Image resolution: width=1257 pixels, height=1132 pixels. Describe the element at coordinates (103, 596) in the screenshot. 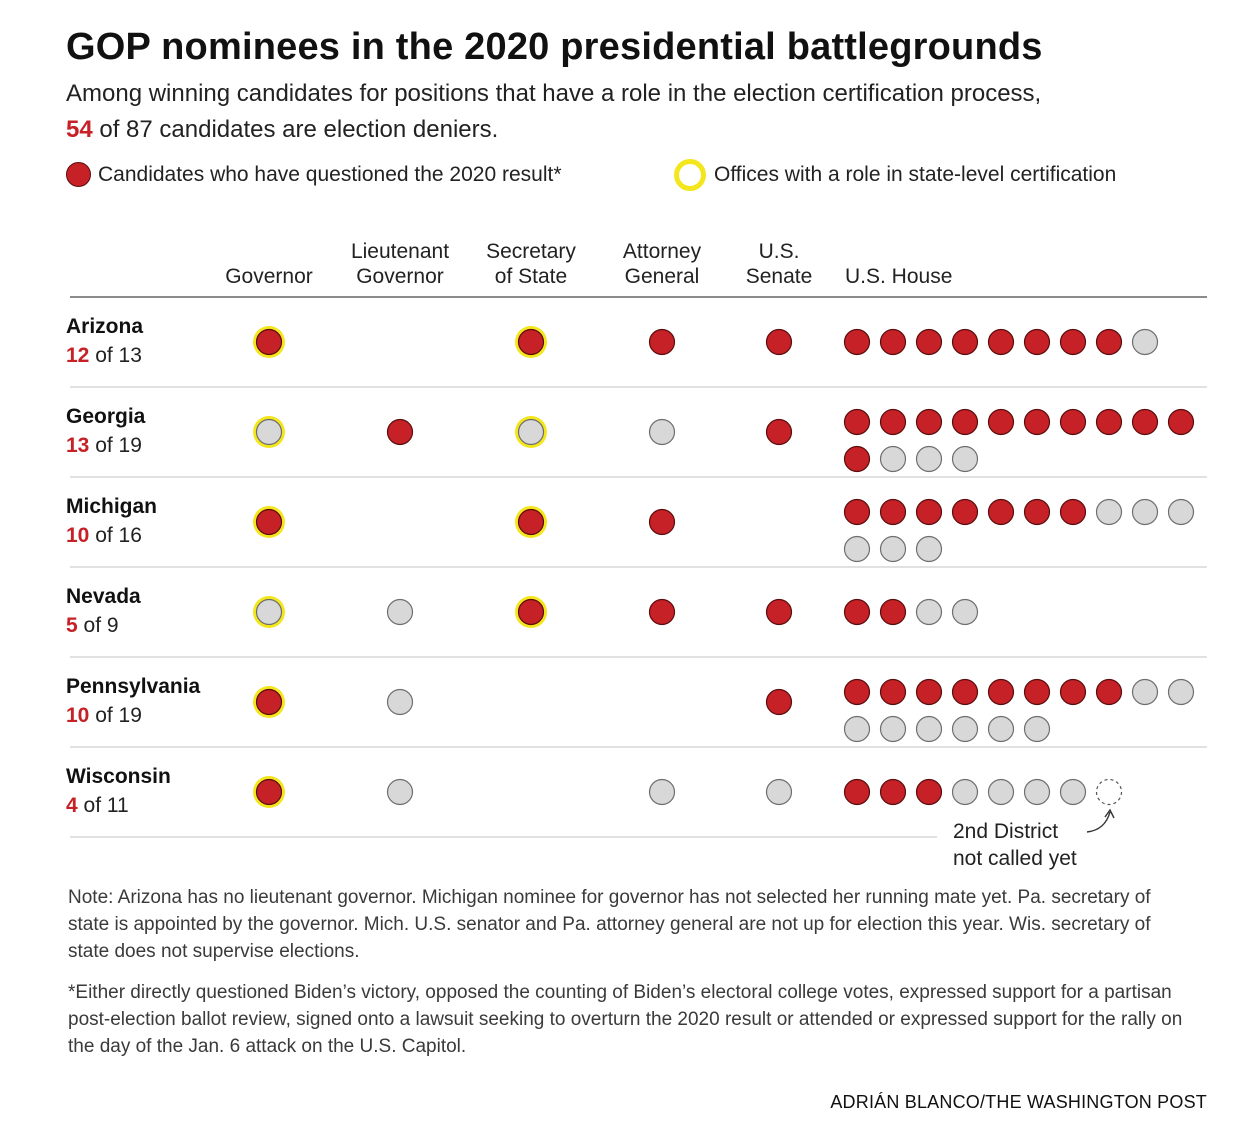

I see `state-name-nevada: Nevada` at that location.